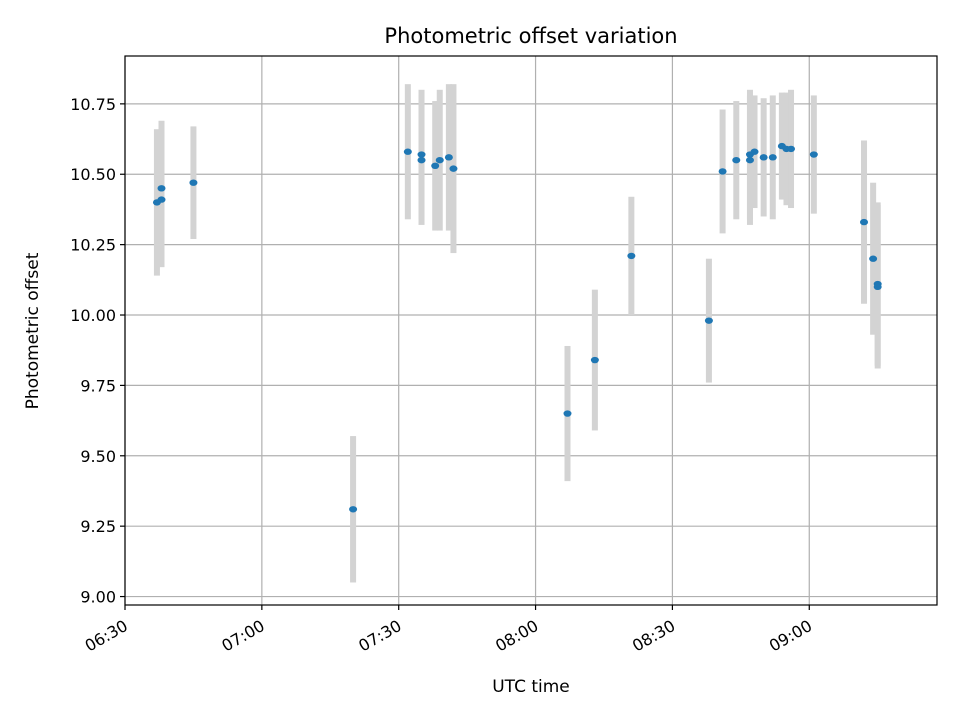  Describe the element at coordinates (33, 330) in the screenshot. I see `y-axis-label: Photometric offset` at that location.